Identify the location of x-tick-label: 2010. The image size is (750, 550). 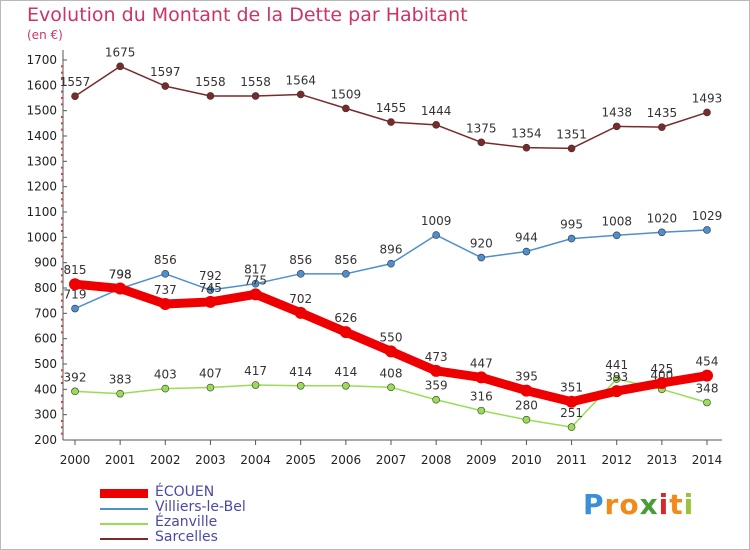
(526, 460).